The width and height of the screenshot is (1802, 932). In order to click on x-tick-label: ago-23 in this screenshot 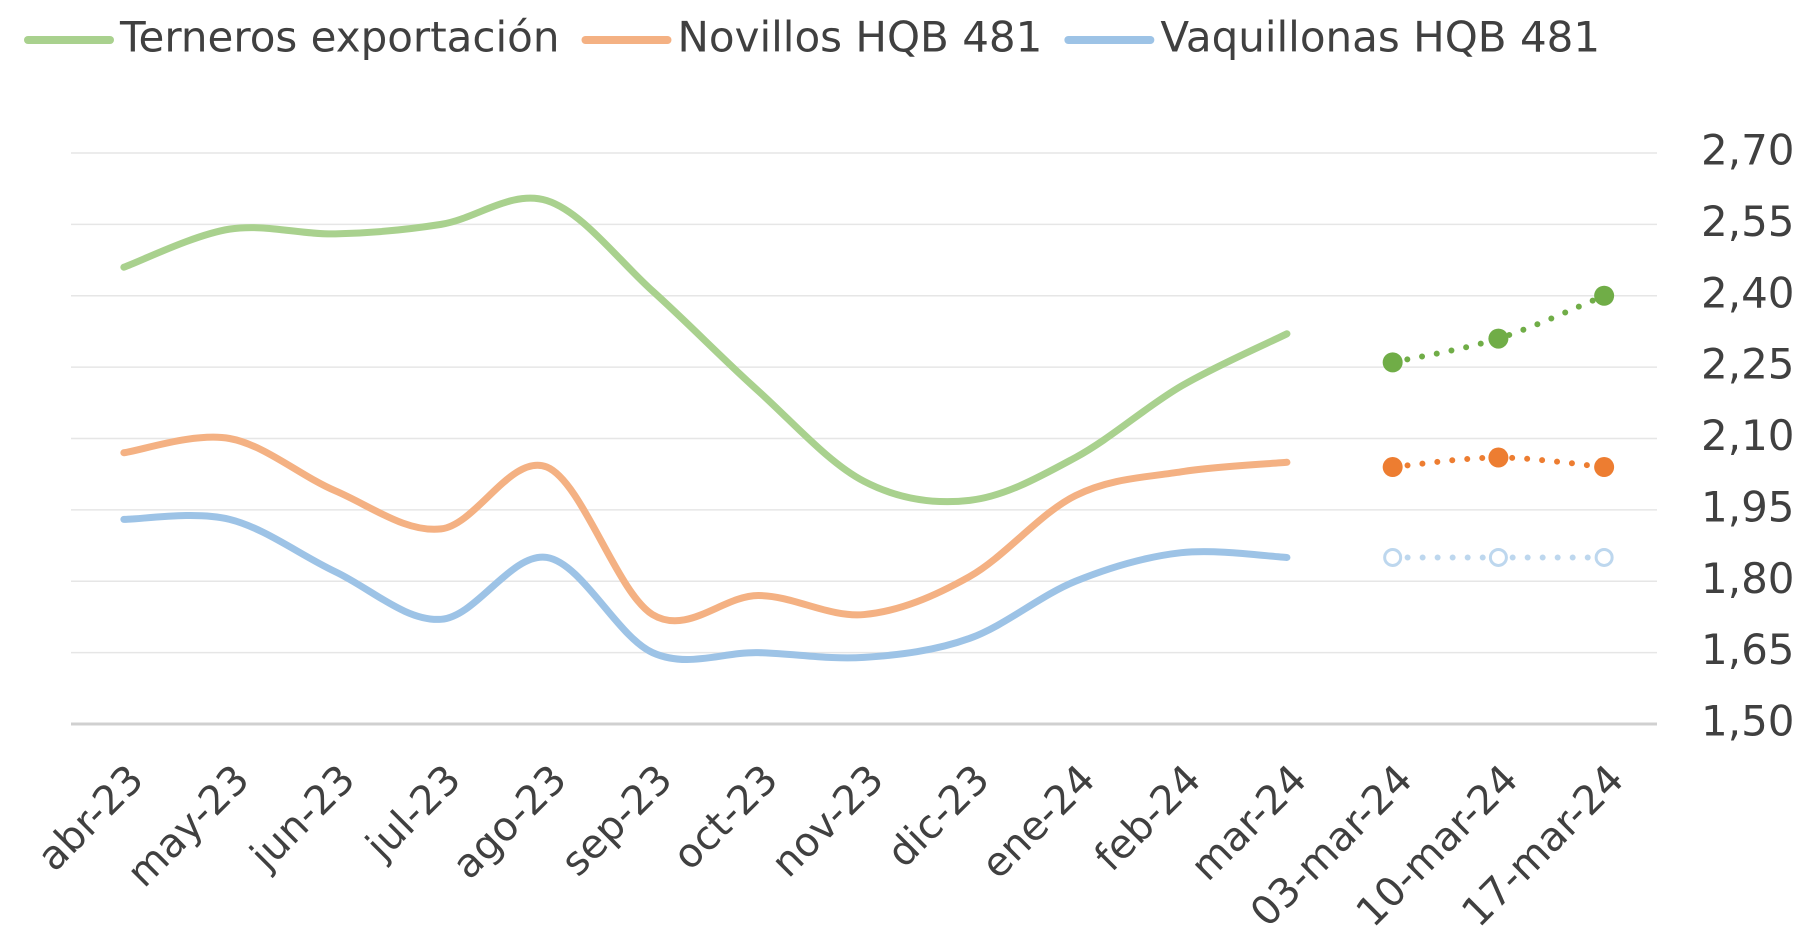, I will do `click(510, 822)`.